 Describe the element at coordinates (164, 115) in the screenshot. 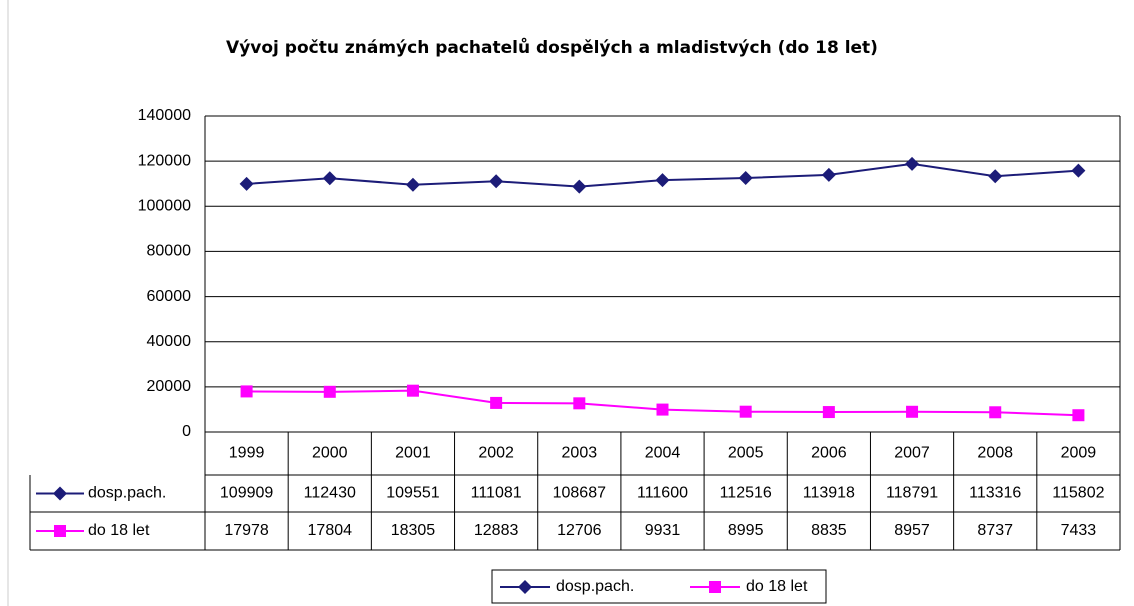

I see `y-tick-label: 140000` at that location.